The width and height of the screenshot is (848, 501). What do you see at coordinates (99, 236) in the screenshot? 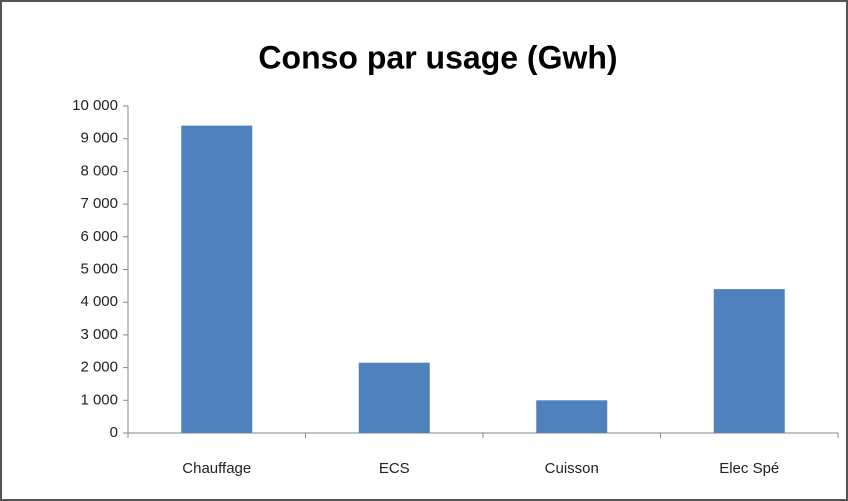
I see `y-tick-label: 6 000` at bounding box center [99, 236].